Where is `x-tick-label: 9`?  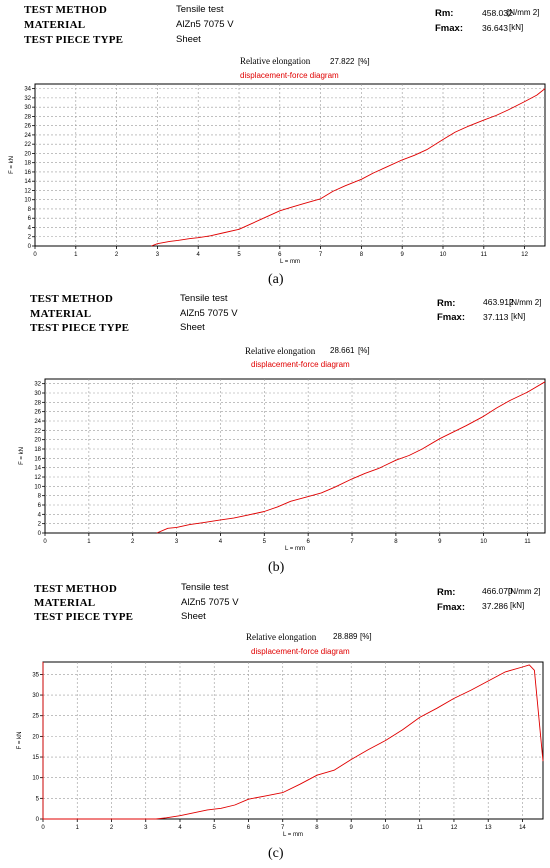
x-tick-label: 9 is located at coordinates (403, 255).